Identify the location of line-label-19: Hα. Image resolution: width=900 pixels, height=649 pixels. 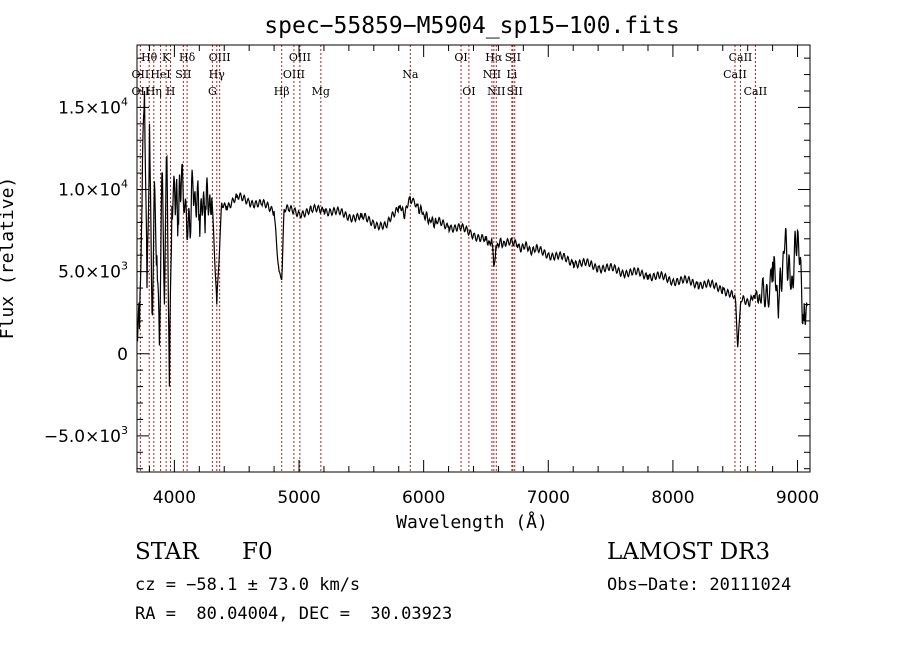
(494, 57).